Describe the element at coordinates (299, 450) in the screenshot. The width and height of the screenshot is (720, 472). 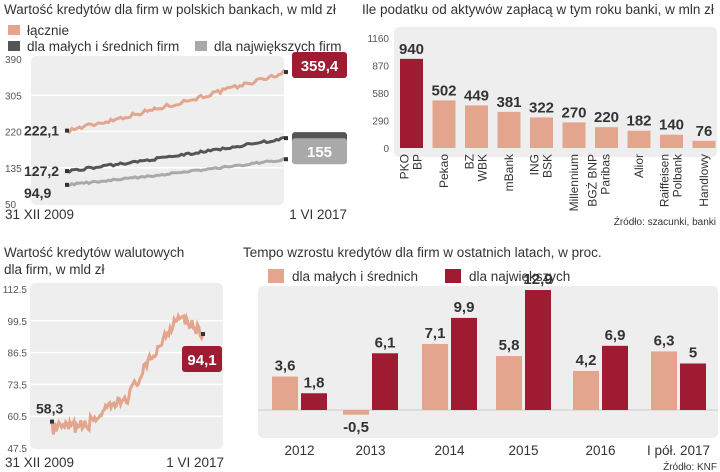
I see `category-label: 2012` at that location.